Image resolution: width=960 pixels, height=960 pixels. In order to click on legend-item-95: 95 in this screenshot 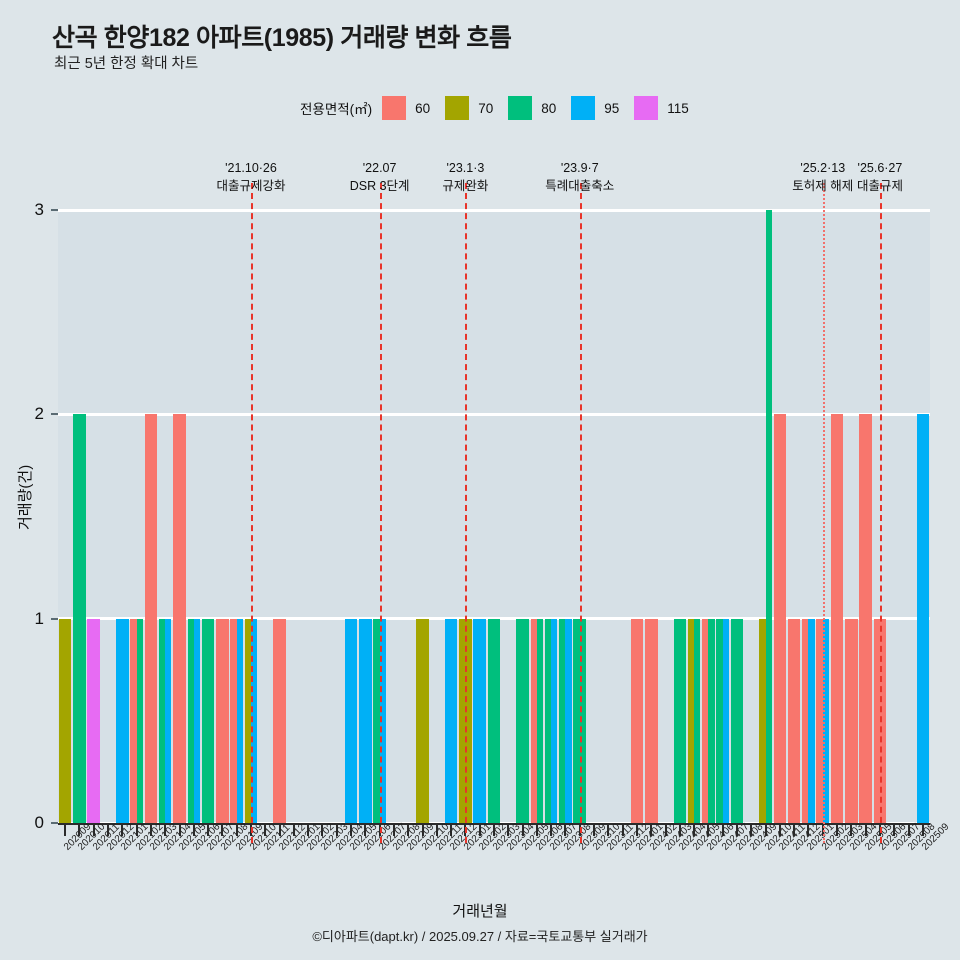, I will do `click(599, 108)`.